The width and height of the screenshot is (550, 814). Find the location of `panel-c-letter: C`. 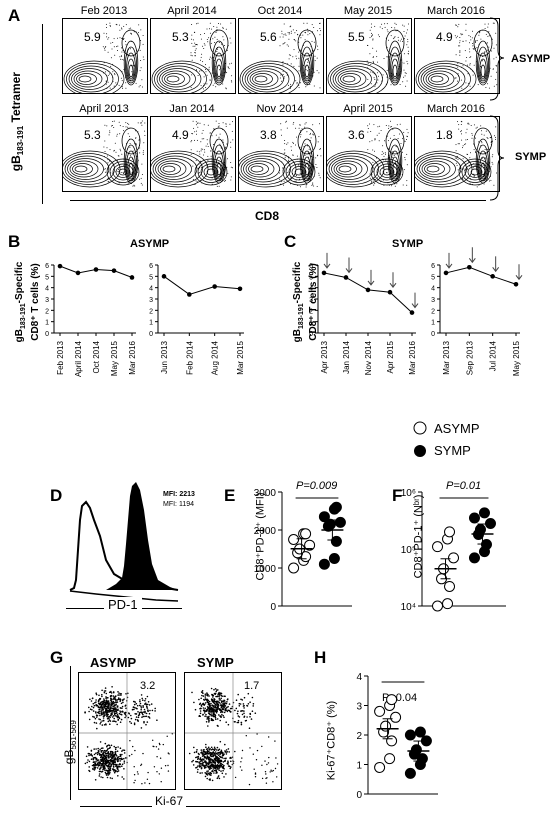

panel-c-letter: C is located at coordinates (290, 241).